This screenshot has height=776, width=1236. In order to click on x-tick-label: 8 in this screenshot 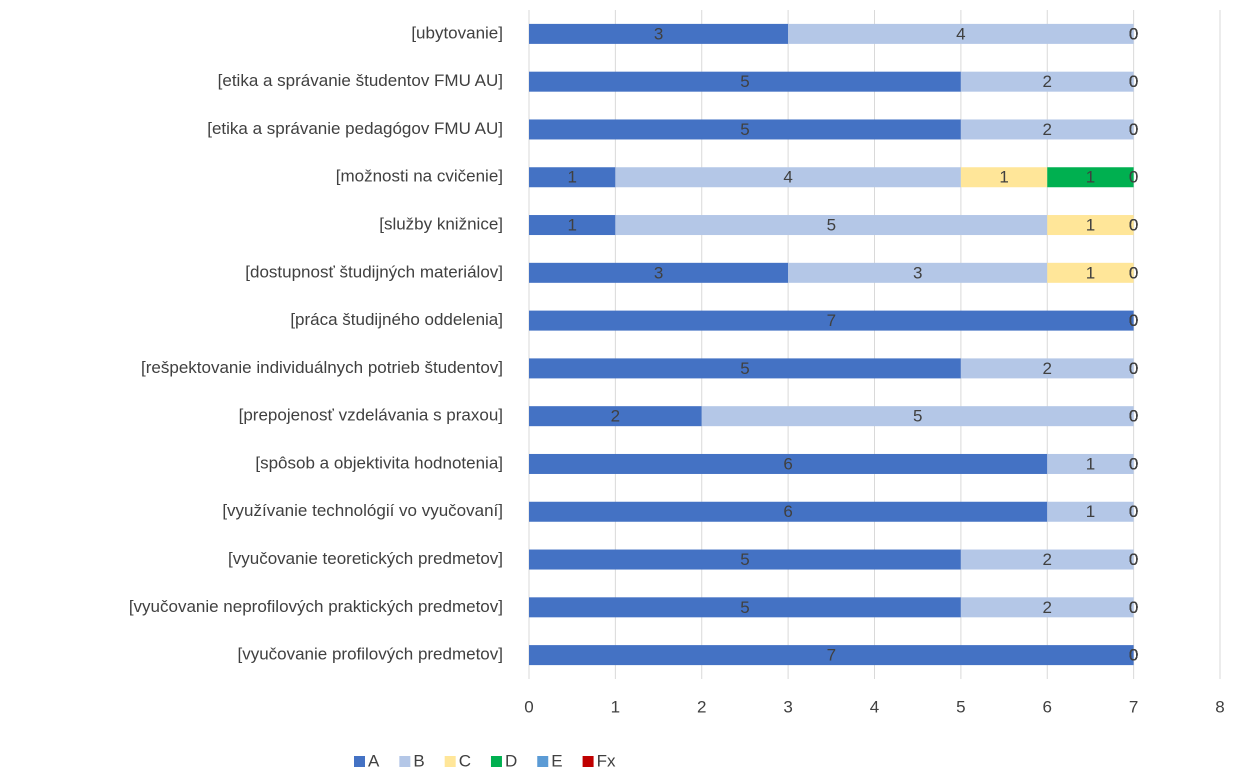, I will do `click(1219, 706)`.